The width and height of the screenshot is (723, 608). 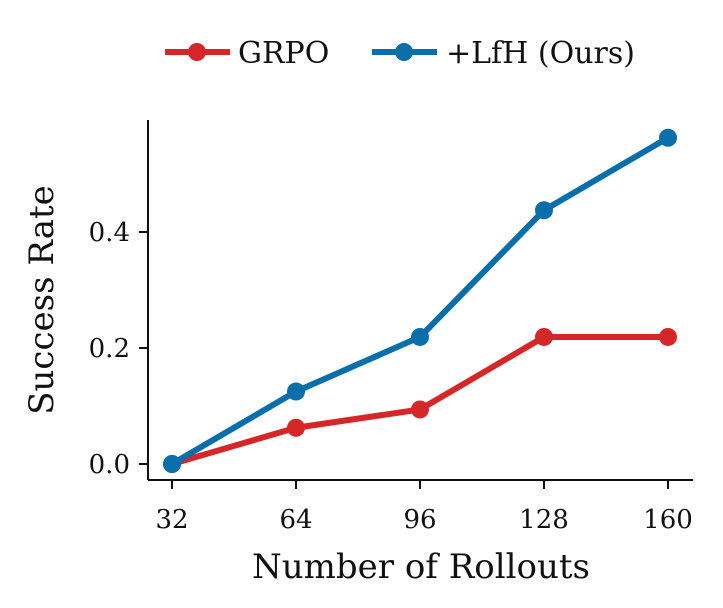 I want to click on y-ticks: 0.0 0.2 0.4, so click(x=118, y=349).